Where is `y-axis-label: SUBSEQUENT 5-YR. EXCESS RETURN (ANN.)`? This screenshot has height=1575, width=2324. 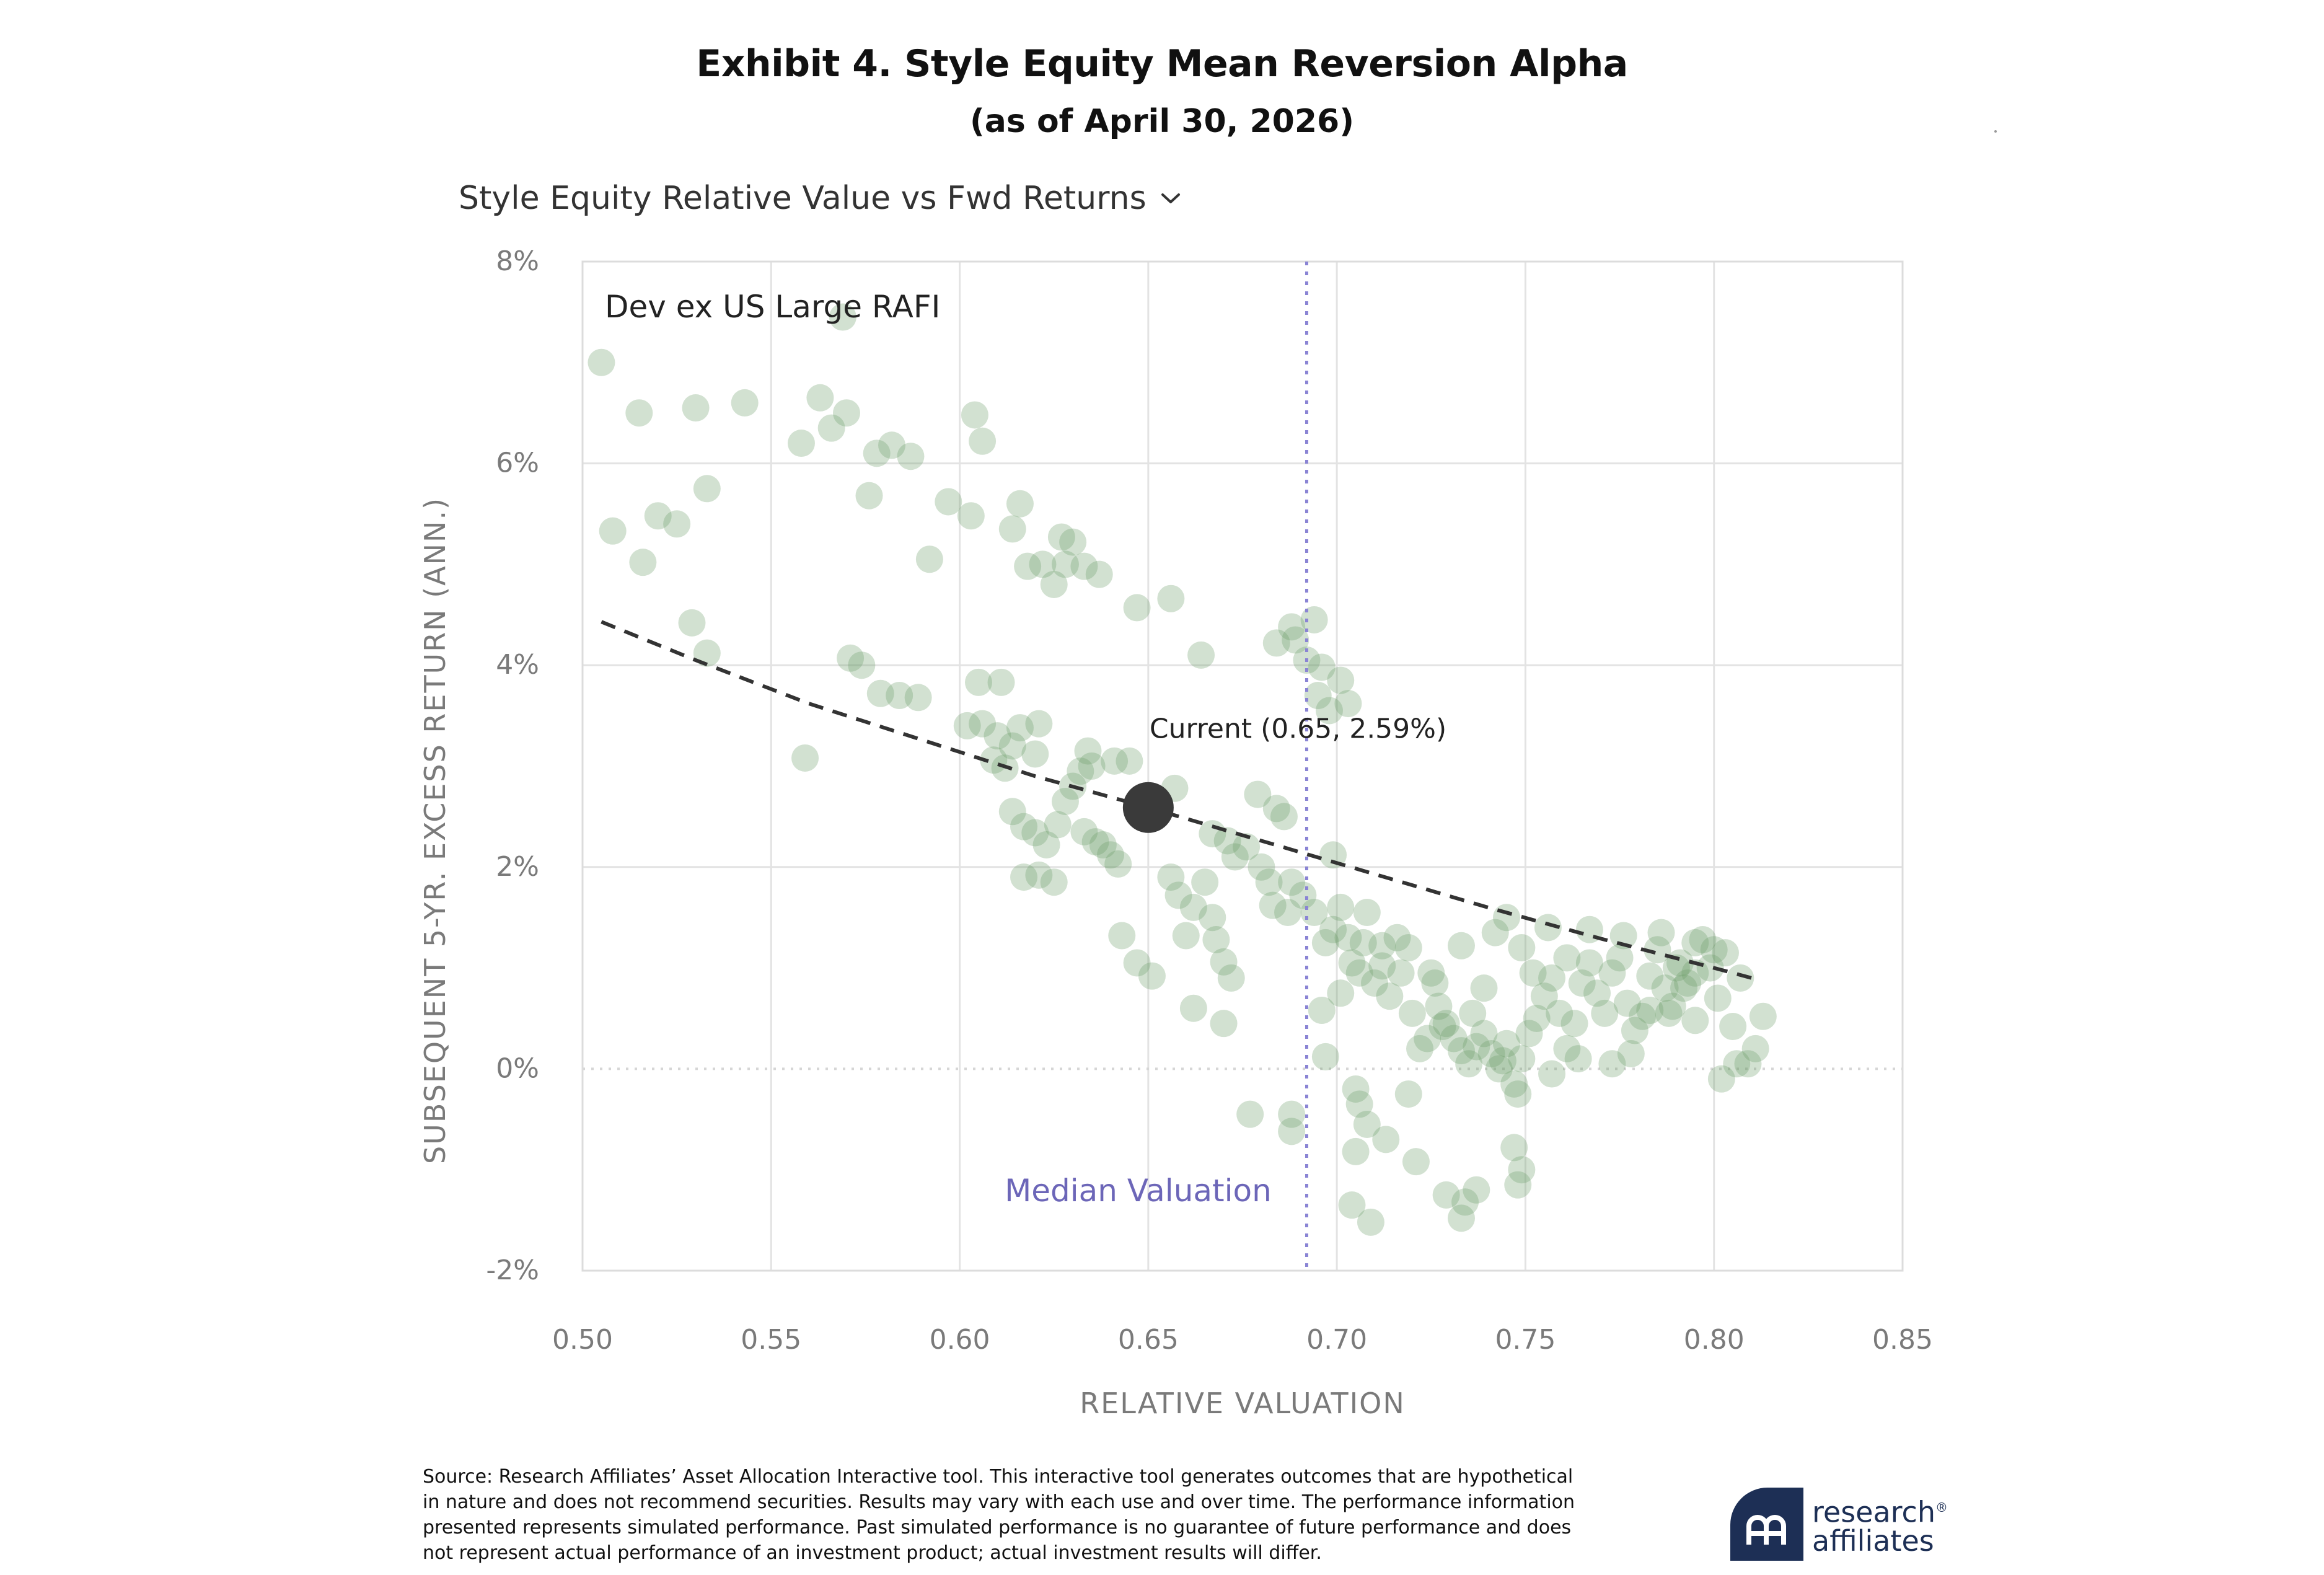
y-axis-label: SUBSEQUENT 5-YR. EXCESS RETURN (ANN.) is located at coordinates (435, 830).